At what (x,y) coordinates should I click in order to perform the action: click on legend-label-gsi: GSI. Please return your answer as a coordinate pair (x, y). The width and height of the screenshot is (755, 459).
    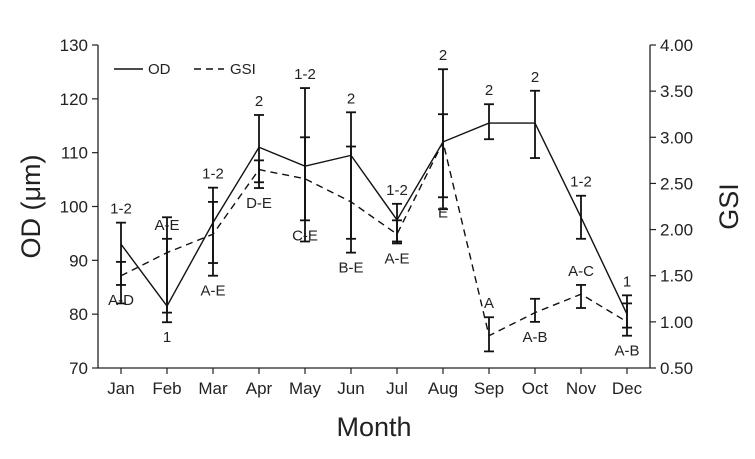
    Looking at the image, I should click on (243, 69).